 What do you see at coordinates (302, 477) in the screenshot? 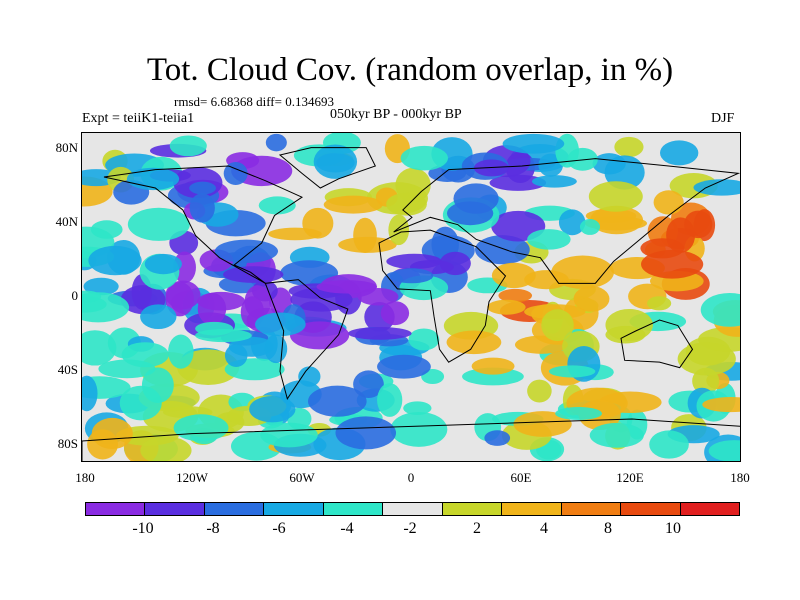
I see `x-tick-60w: 60W` at bounding box center [302, 477].